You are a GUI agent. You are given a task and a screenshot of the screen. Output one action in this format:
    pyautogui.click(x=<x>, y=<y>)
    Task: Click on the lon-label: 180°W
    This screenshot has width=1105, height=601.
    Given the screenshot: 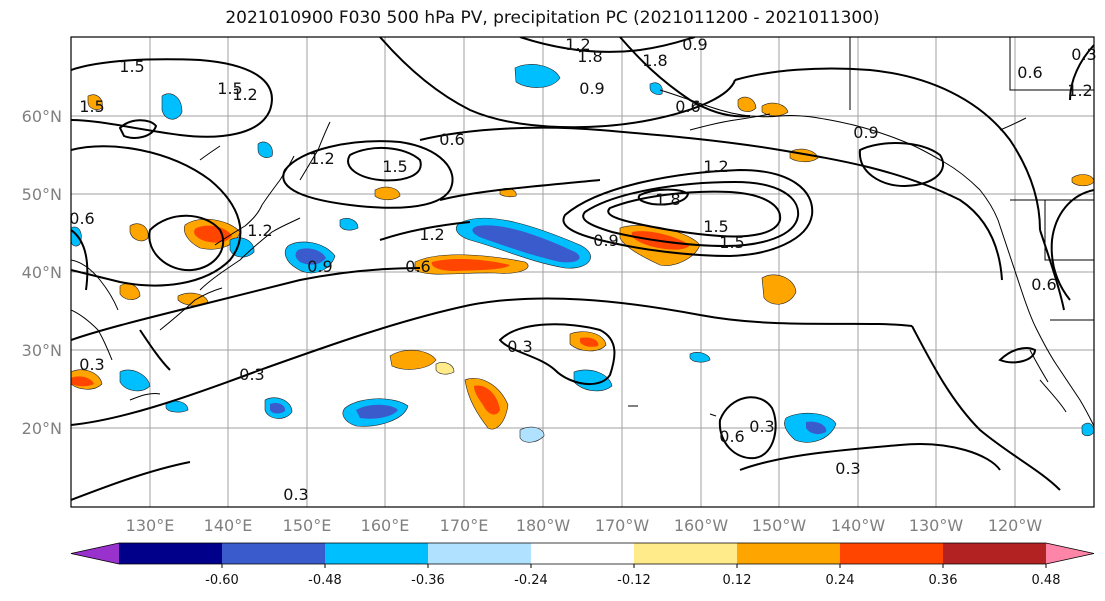 What is the action you would take?
    pyautogui.click(x=543, y=525)
    